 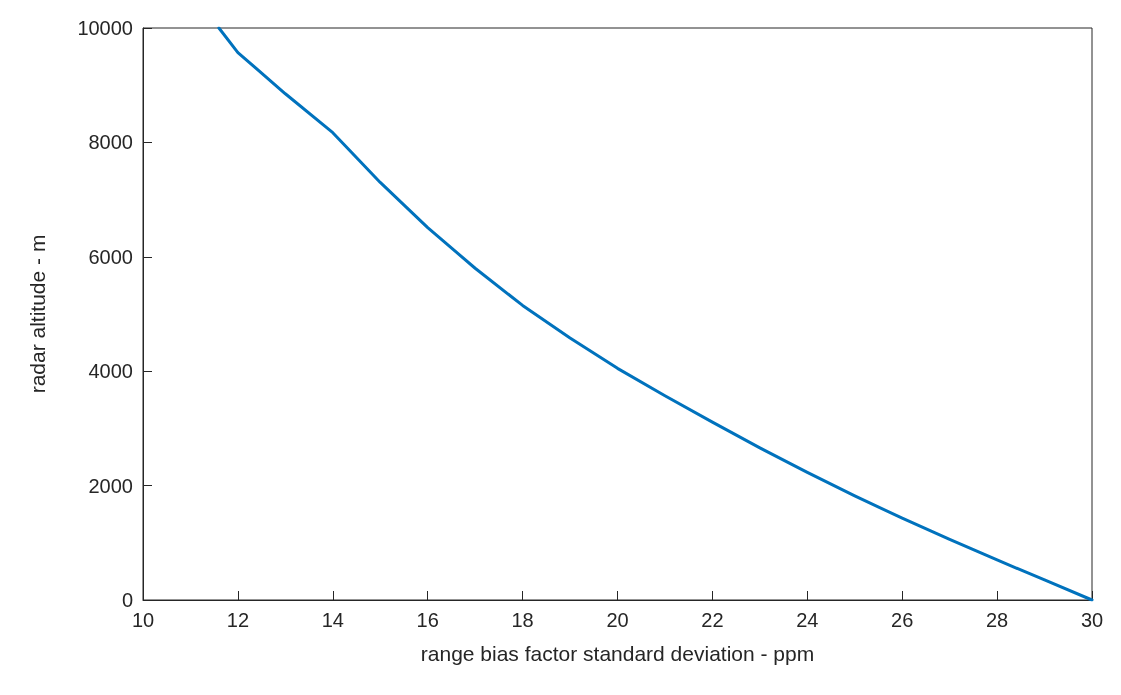 What do you see at coordinates (617, 653) in the screenshot?
I see `x-axis-title: range bias factor standard deviation - ppm` at bounding box center [617, 653].